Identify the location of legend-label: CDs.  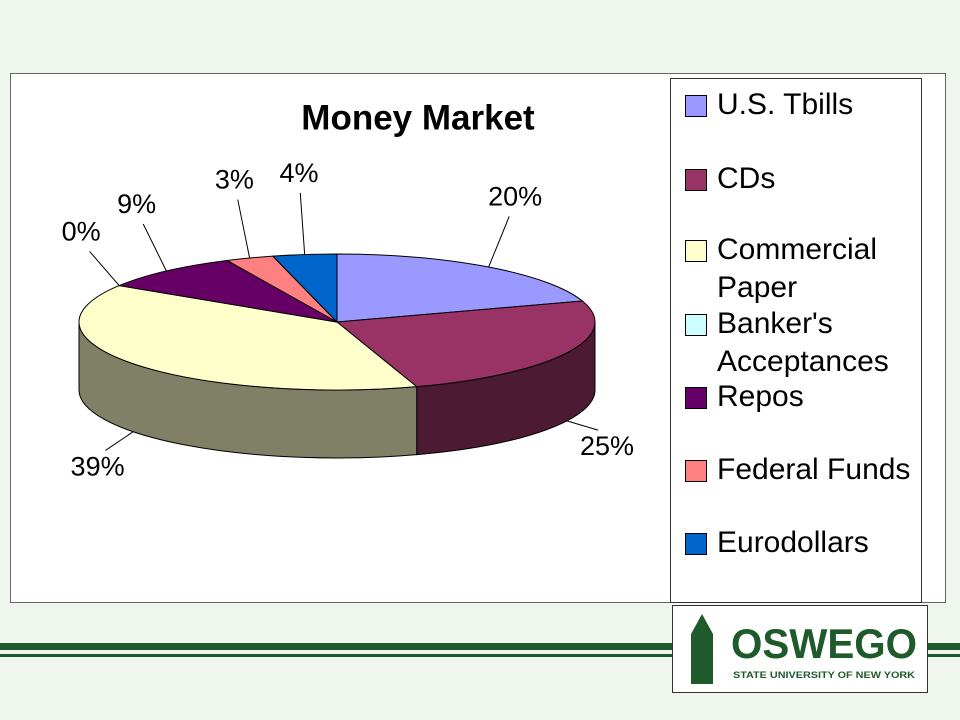
(746, 178).